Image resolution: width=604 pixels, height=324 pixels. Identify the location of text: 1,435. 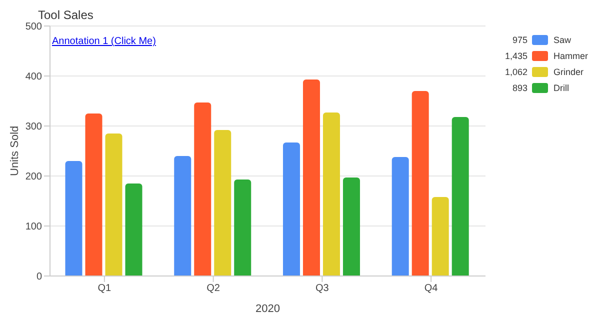
(516, 56).